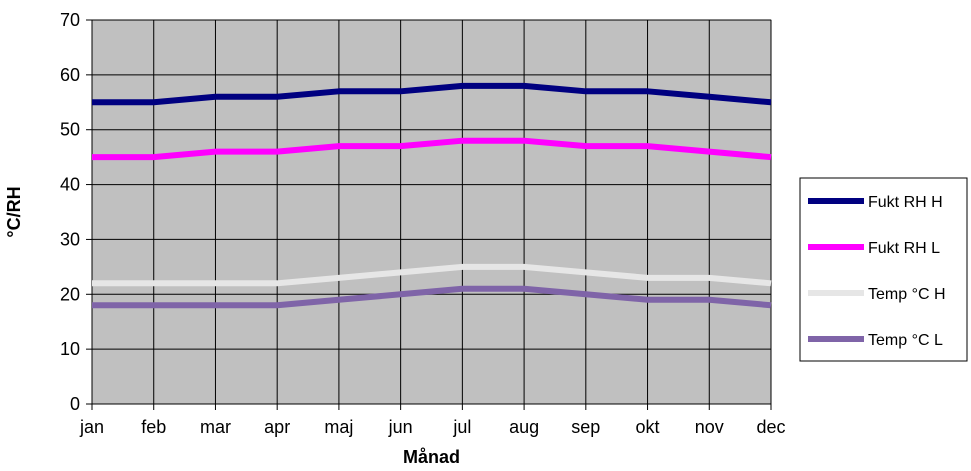  What do you see at coordinates (905, 202) in the screenshot?
I see `legend-label: Fukt RH H` at bounding box center [905, 202].